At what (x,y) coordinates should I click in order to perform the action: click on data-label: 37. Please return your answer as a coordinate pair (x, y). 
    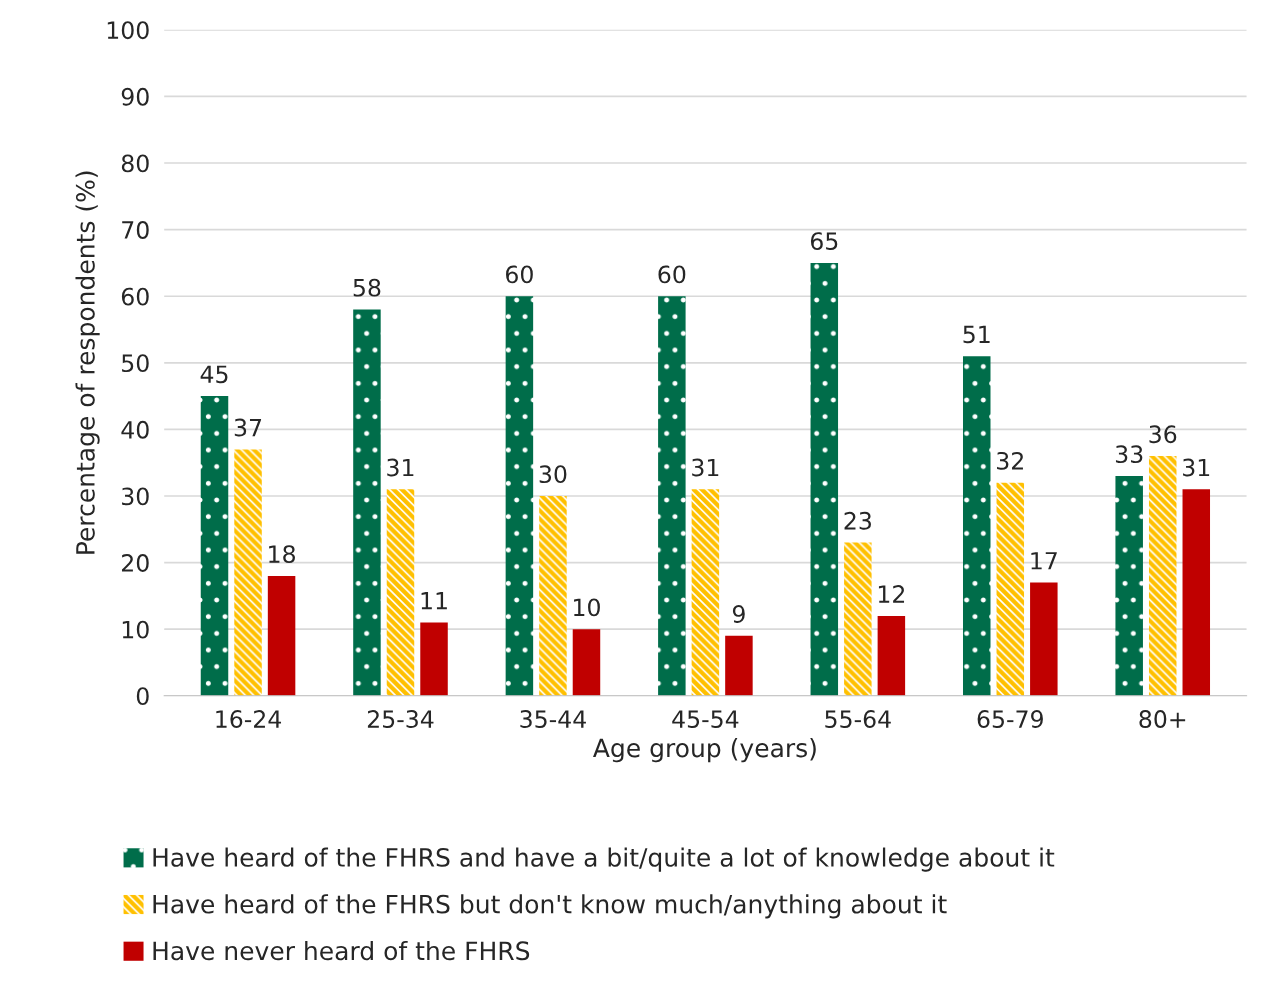
    Looking at the image, I should click on (248, 427).